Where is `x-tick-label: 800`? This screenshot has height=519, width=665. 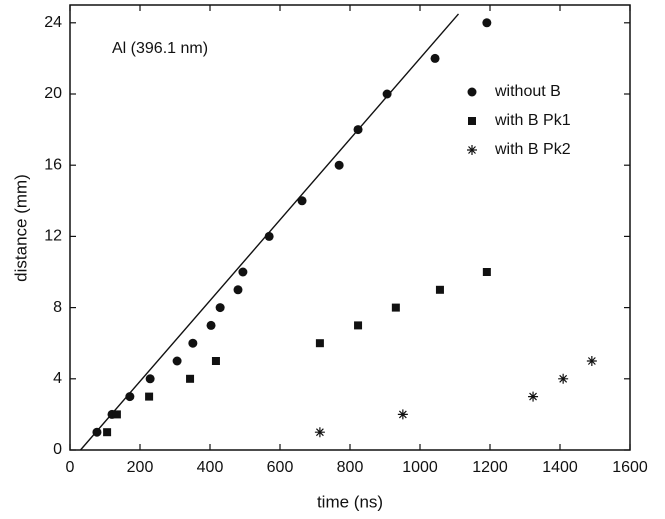
x-tick-label: 800 is located at coordinates (350, 467).